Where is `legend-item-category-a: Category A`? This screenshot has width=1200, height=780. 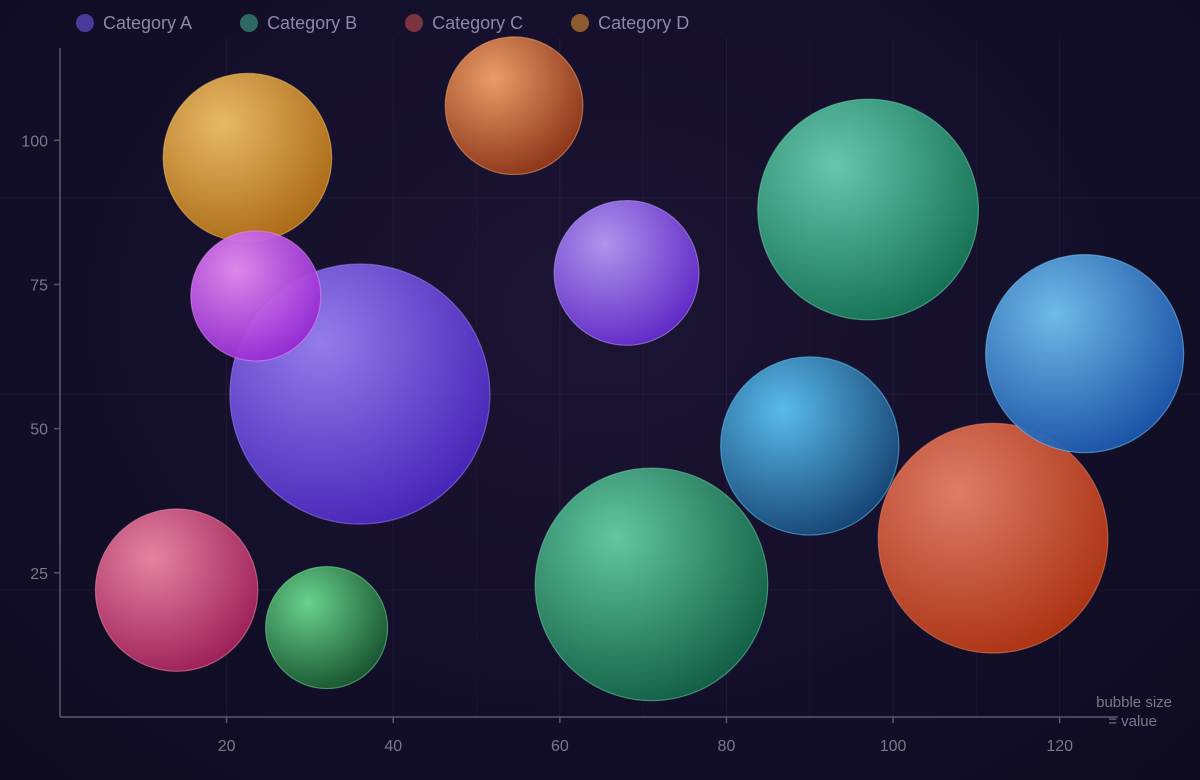
legend-item-category-a: Category A is located at coordinates (134, 23).